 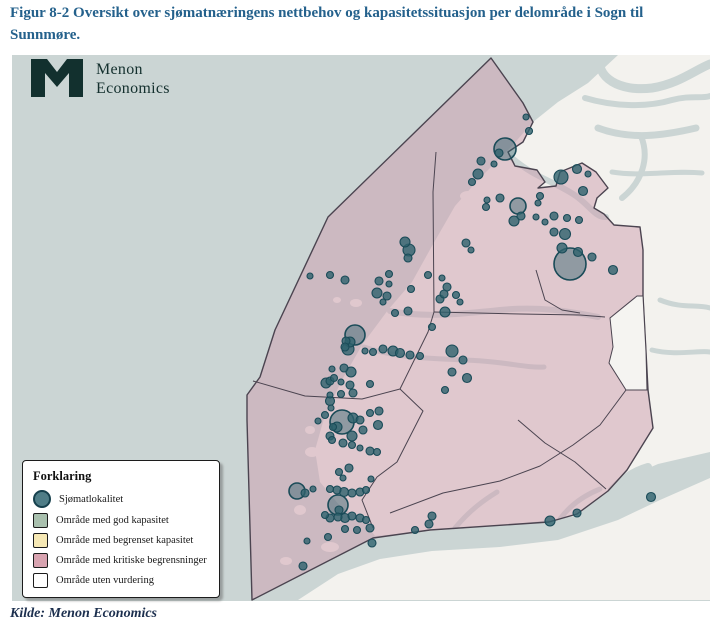 What do you see at coordinates (133, 88) in the screenshot?
I see `logo-line2: Economics` at bounding box center [133, 88].